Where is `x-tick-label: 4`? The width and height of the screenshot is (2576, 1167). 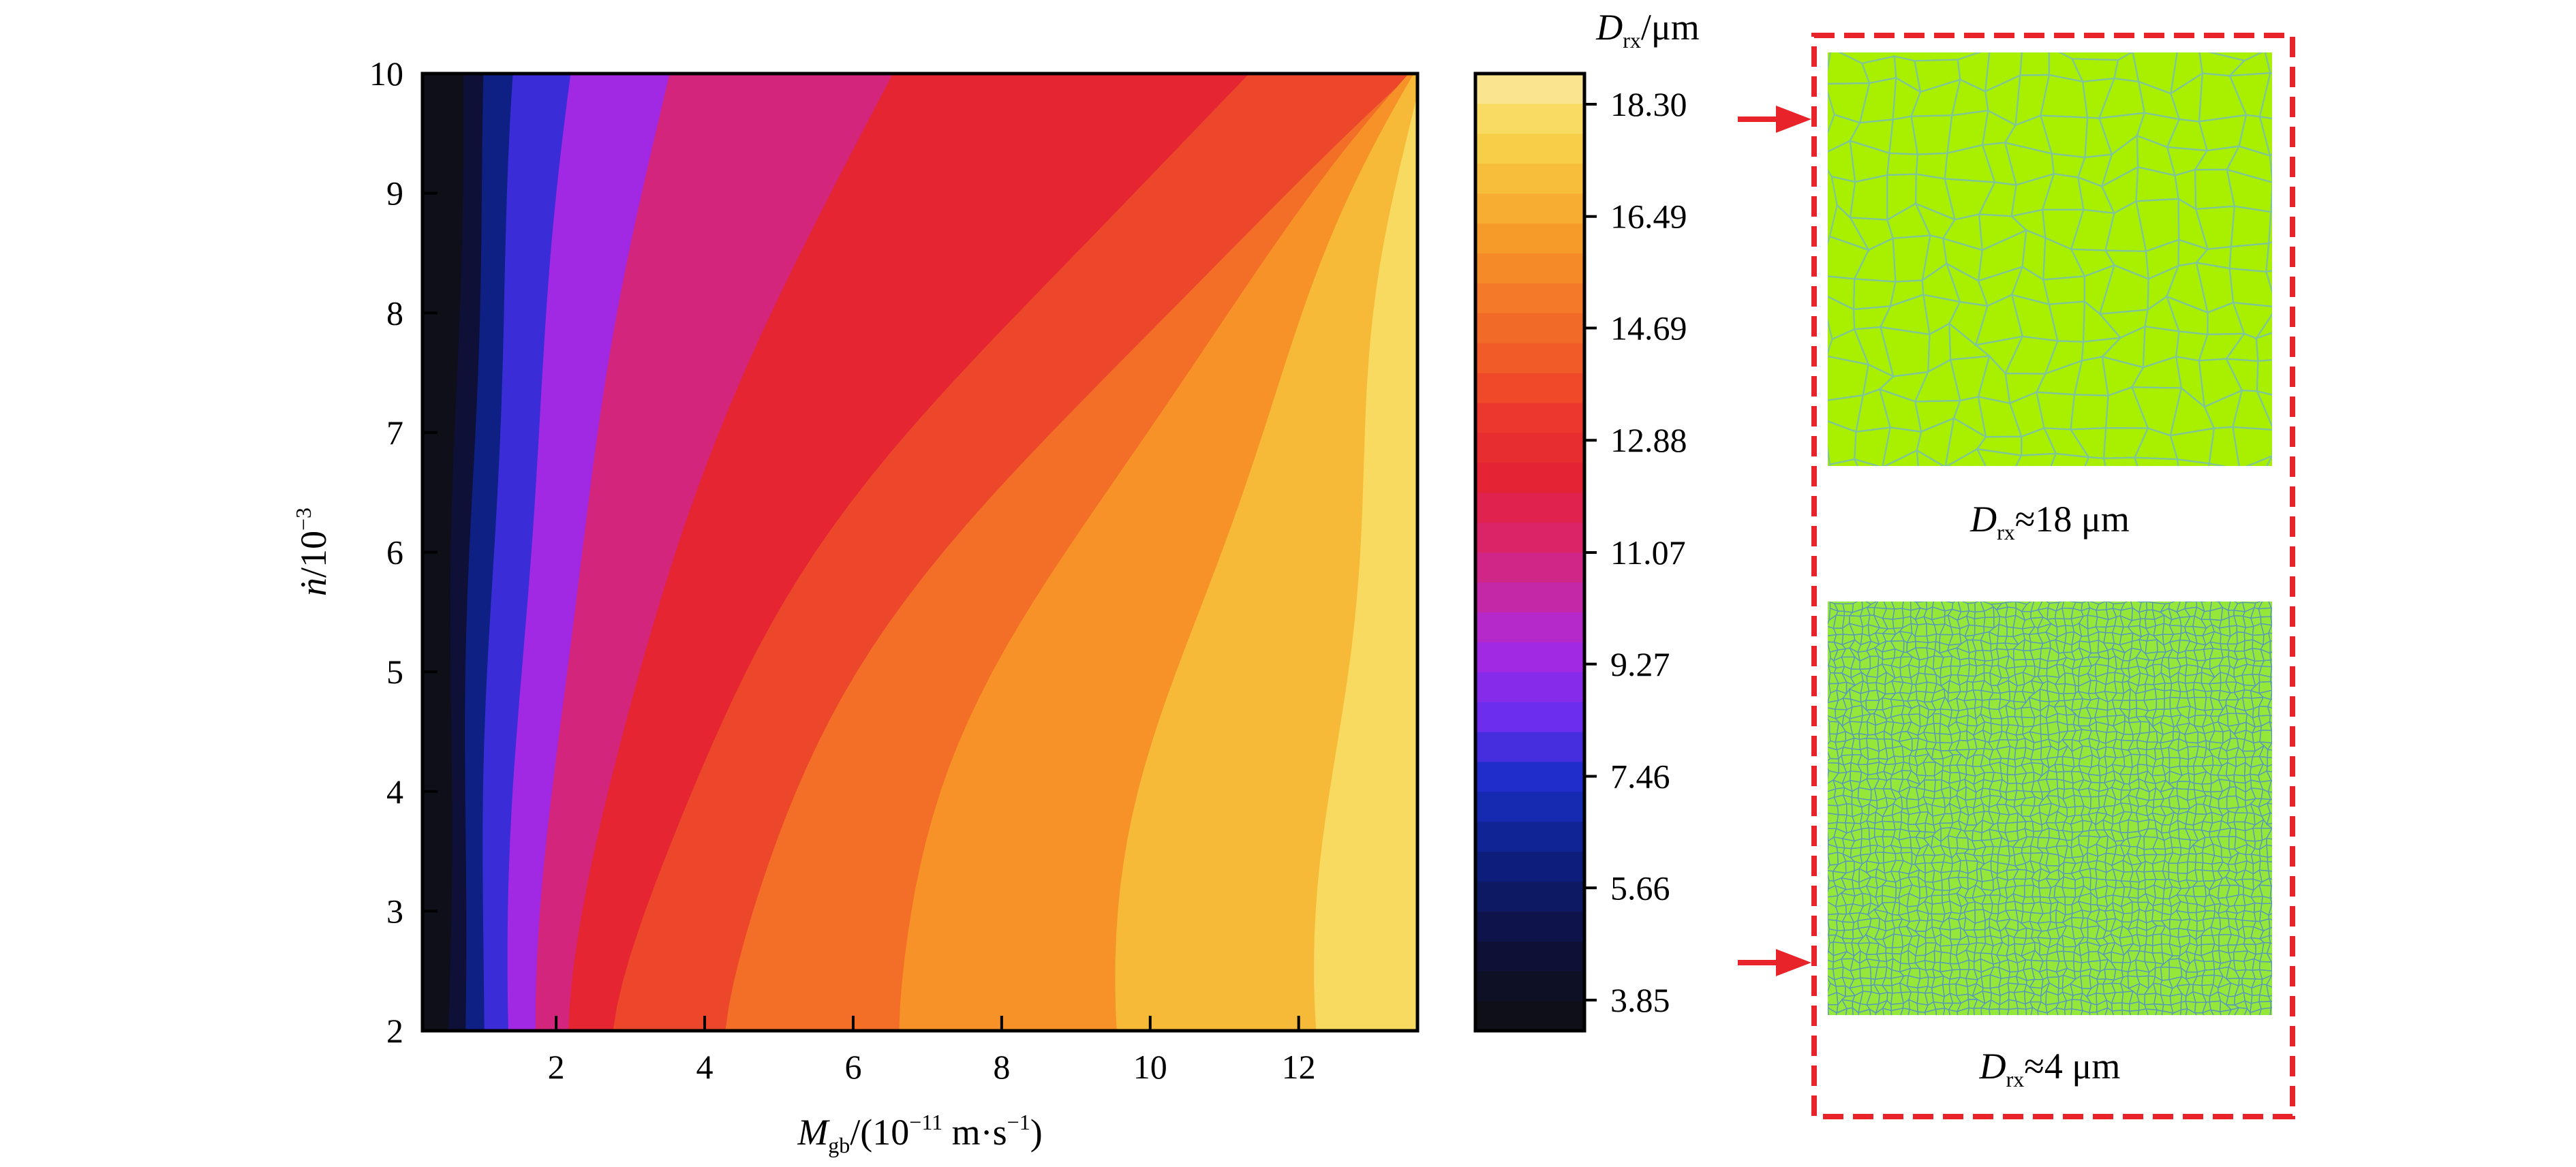
x-tick-label: 4 is located at coordinates (705, 1067).